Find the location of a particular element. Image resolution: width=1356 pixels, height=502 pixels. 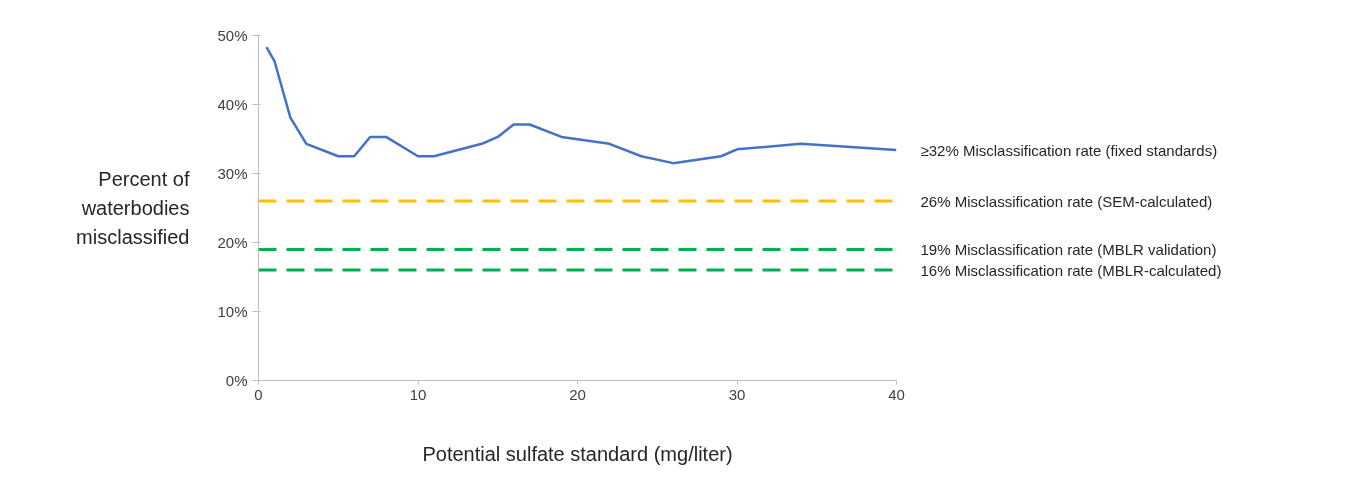

x-tick-label: 30 is located at coordinates (737, 394).